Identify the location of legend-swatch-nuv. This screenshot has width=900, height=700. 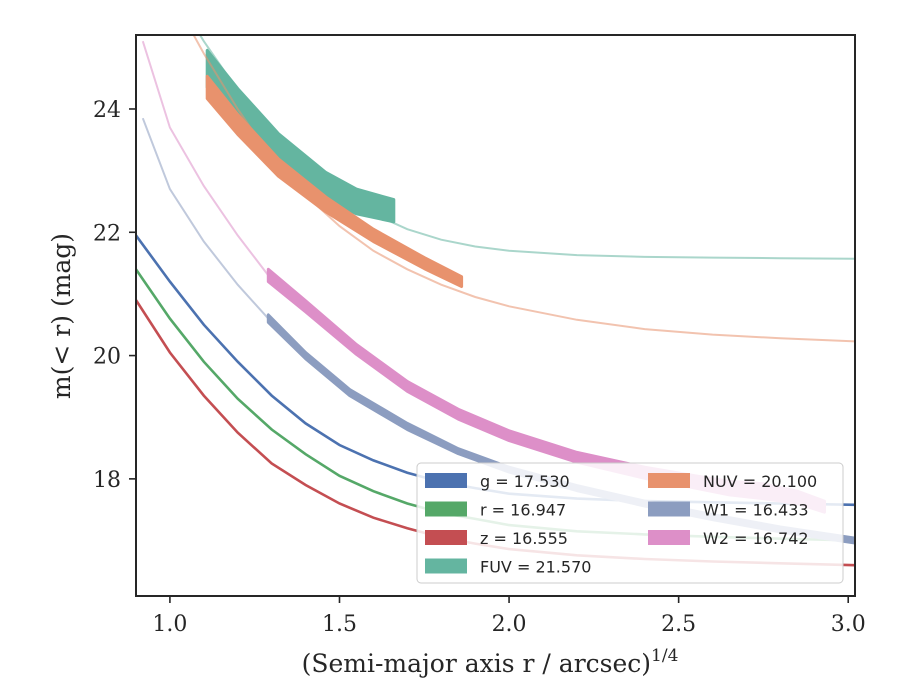
(669, 480).